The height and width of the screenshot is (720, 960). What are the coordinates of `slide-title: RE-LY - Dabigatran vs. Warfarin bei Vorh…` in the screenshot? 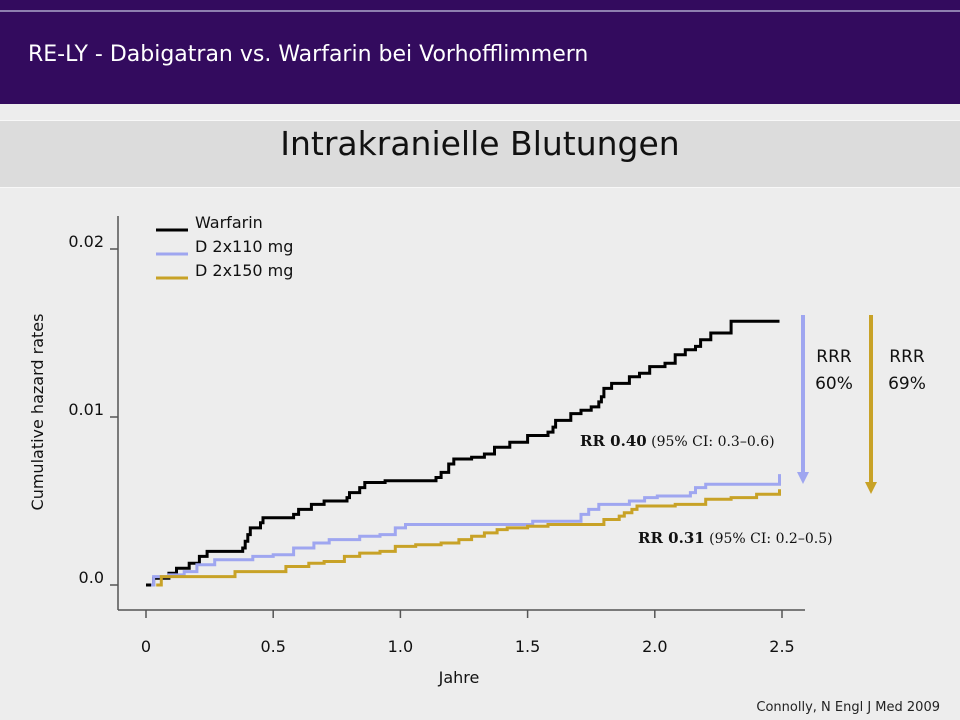 It's located at (308, 54).